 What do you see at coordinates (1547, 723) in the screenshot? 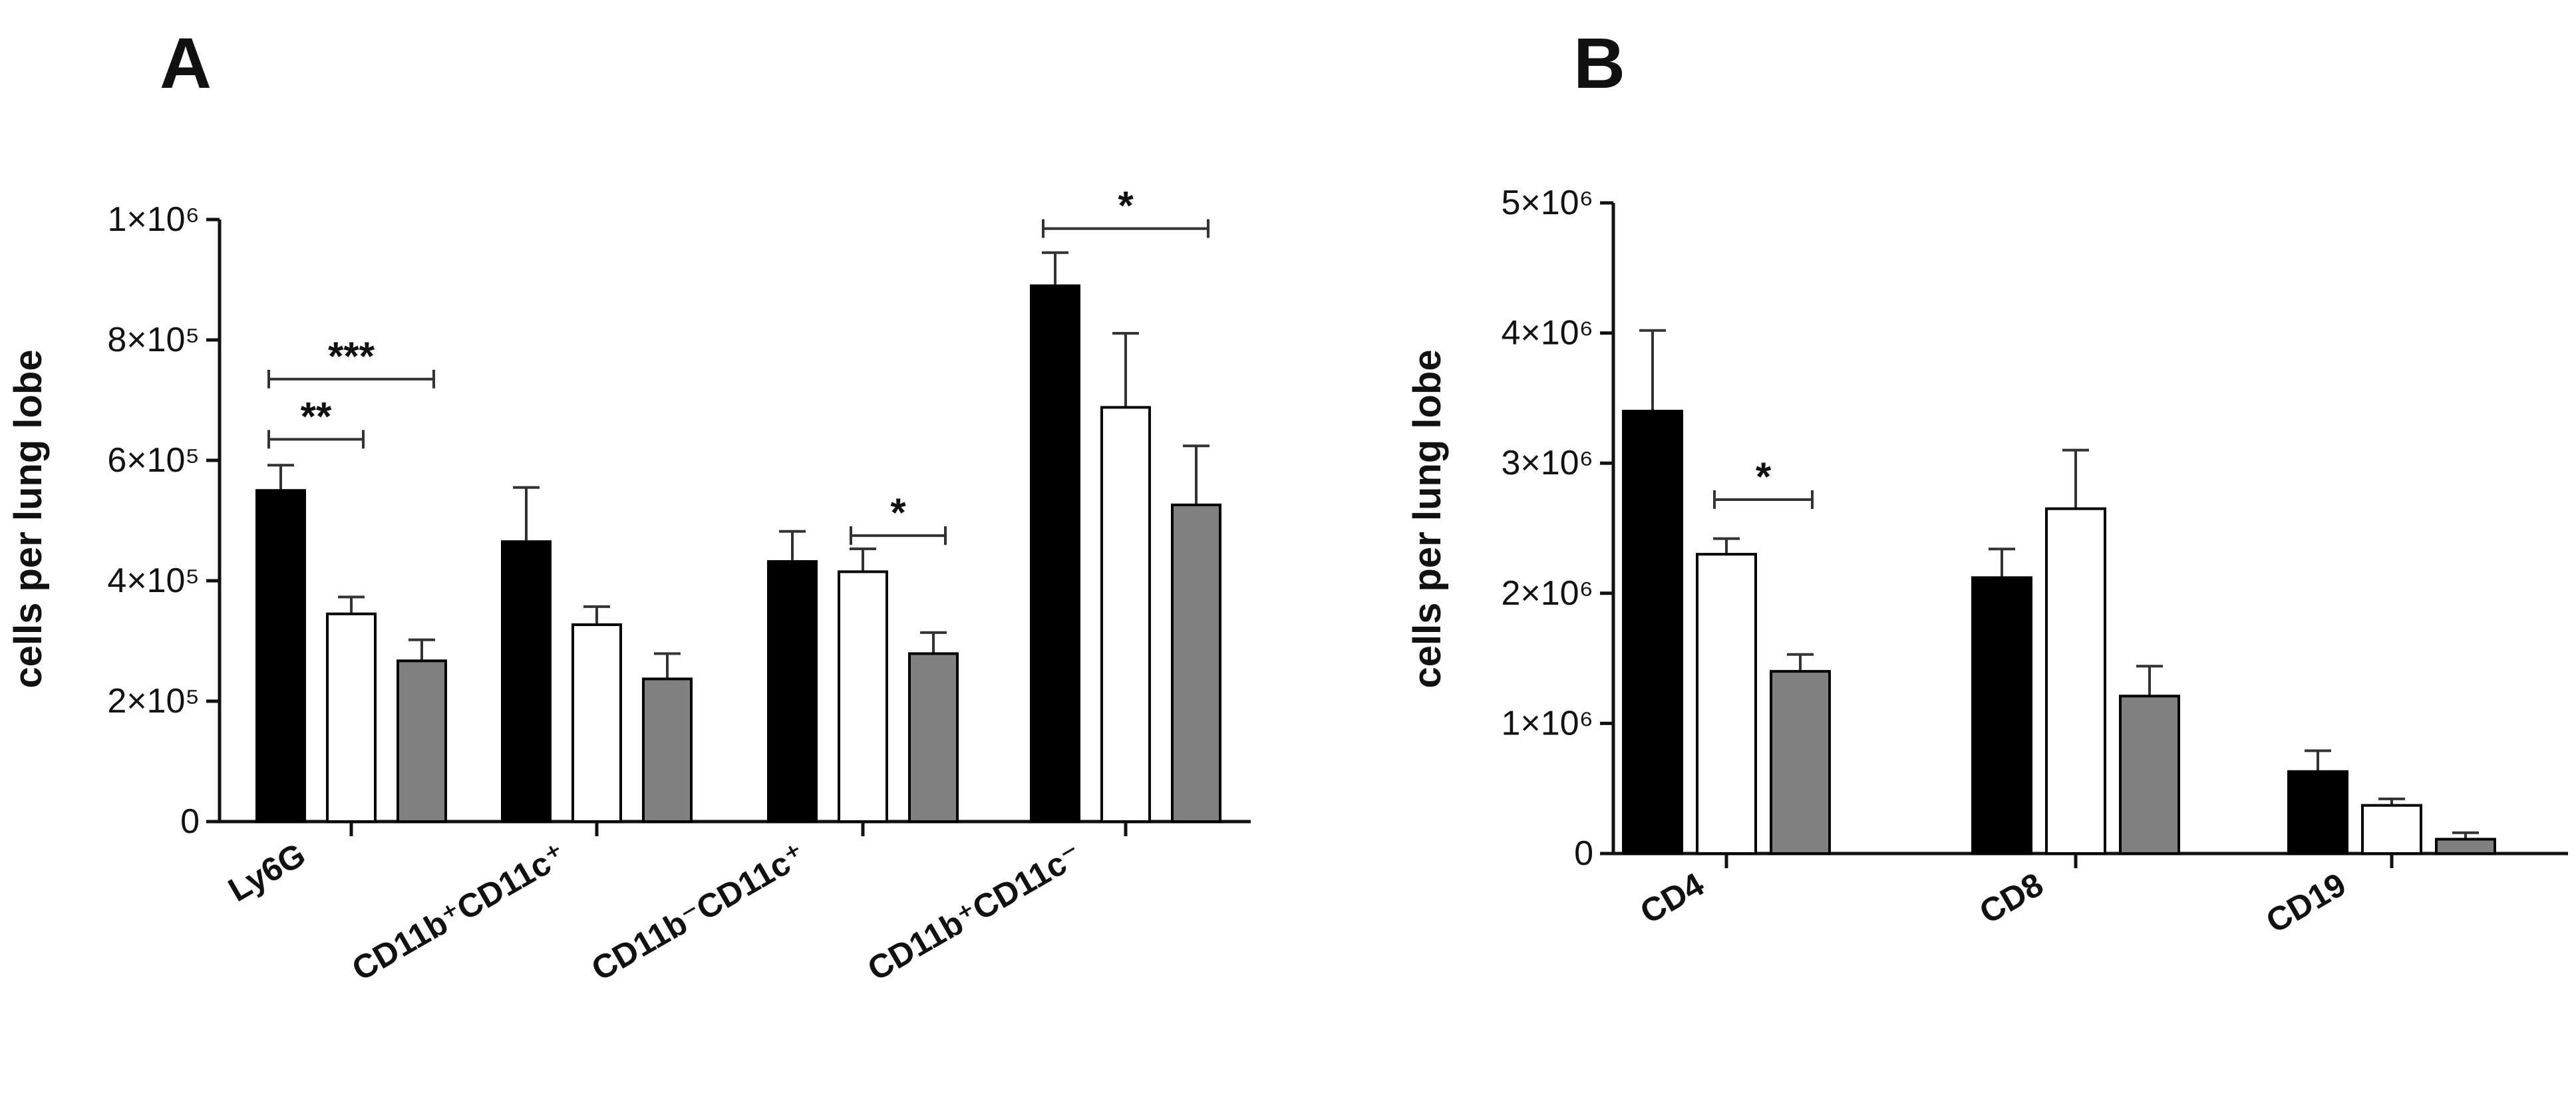
I see `panel-b-y-tick-label: 1×10⁶` at bounding box center [1547, 723].